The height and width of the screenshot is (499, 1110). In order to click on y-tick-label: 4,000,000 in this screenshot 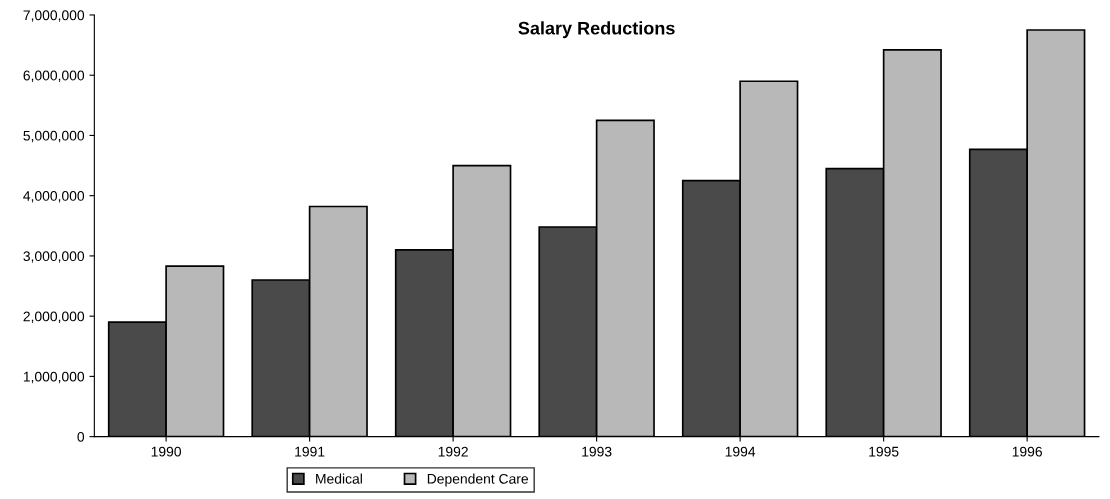, I will do `click(54, 197)`.